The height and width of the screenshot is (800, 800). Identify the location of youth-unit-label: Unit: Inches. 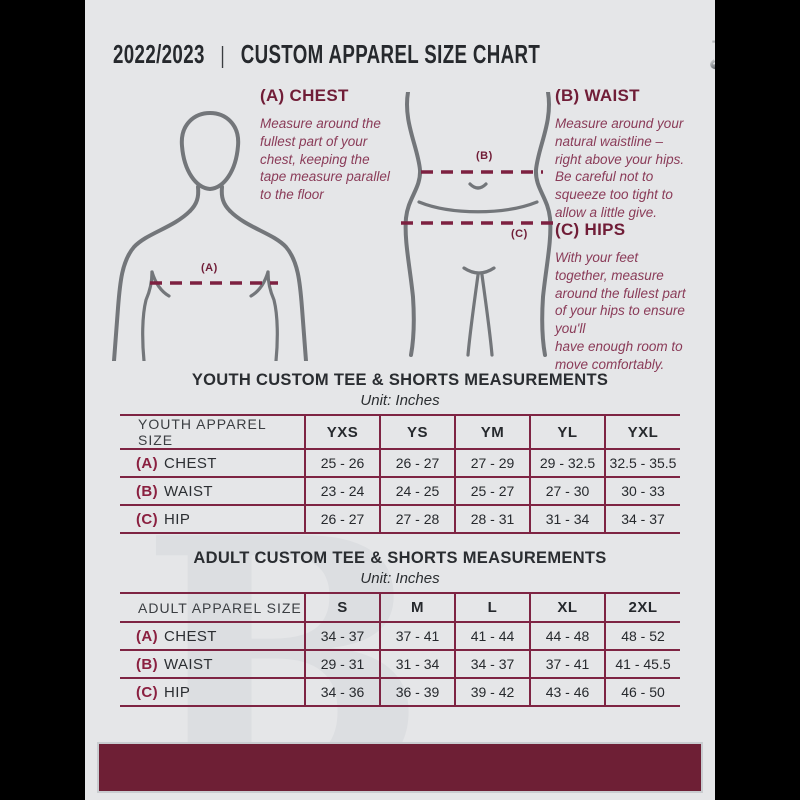
(400, 400).